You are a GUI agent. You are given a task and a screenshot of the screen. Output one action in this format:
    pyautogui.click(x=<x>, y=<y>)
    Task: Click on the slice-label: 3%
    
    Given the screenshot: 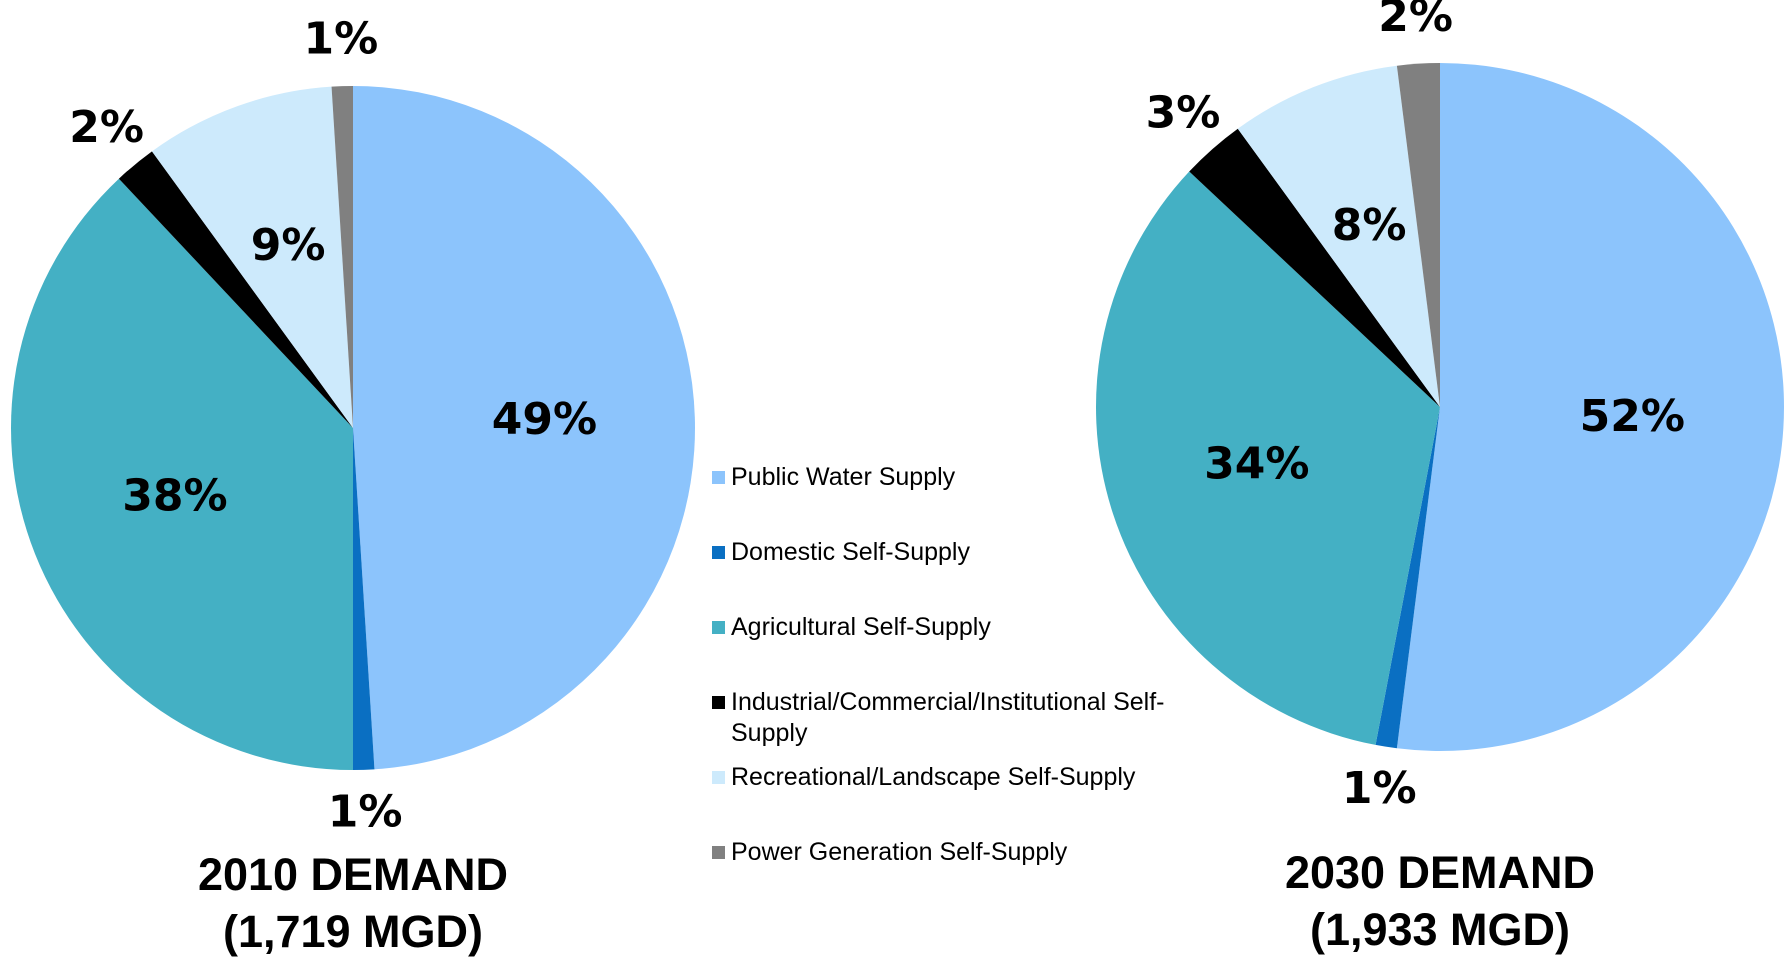 What is the action you would take?
    pyautogui.click(x=1183, y=112)
    